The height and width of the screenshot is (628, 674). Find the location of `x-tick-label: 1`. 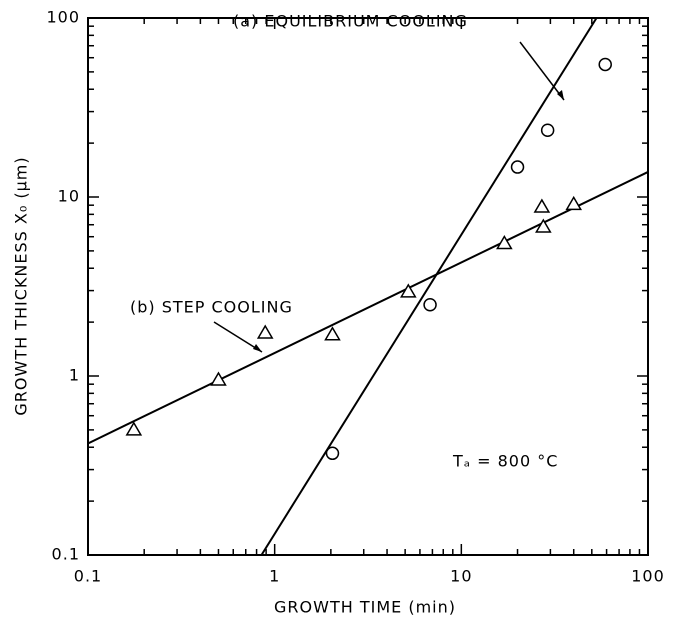

x-tick-label: 1 is located at coordinates (274, 576).